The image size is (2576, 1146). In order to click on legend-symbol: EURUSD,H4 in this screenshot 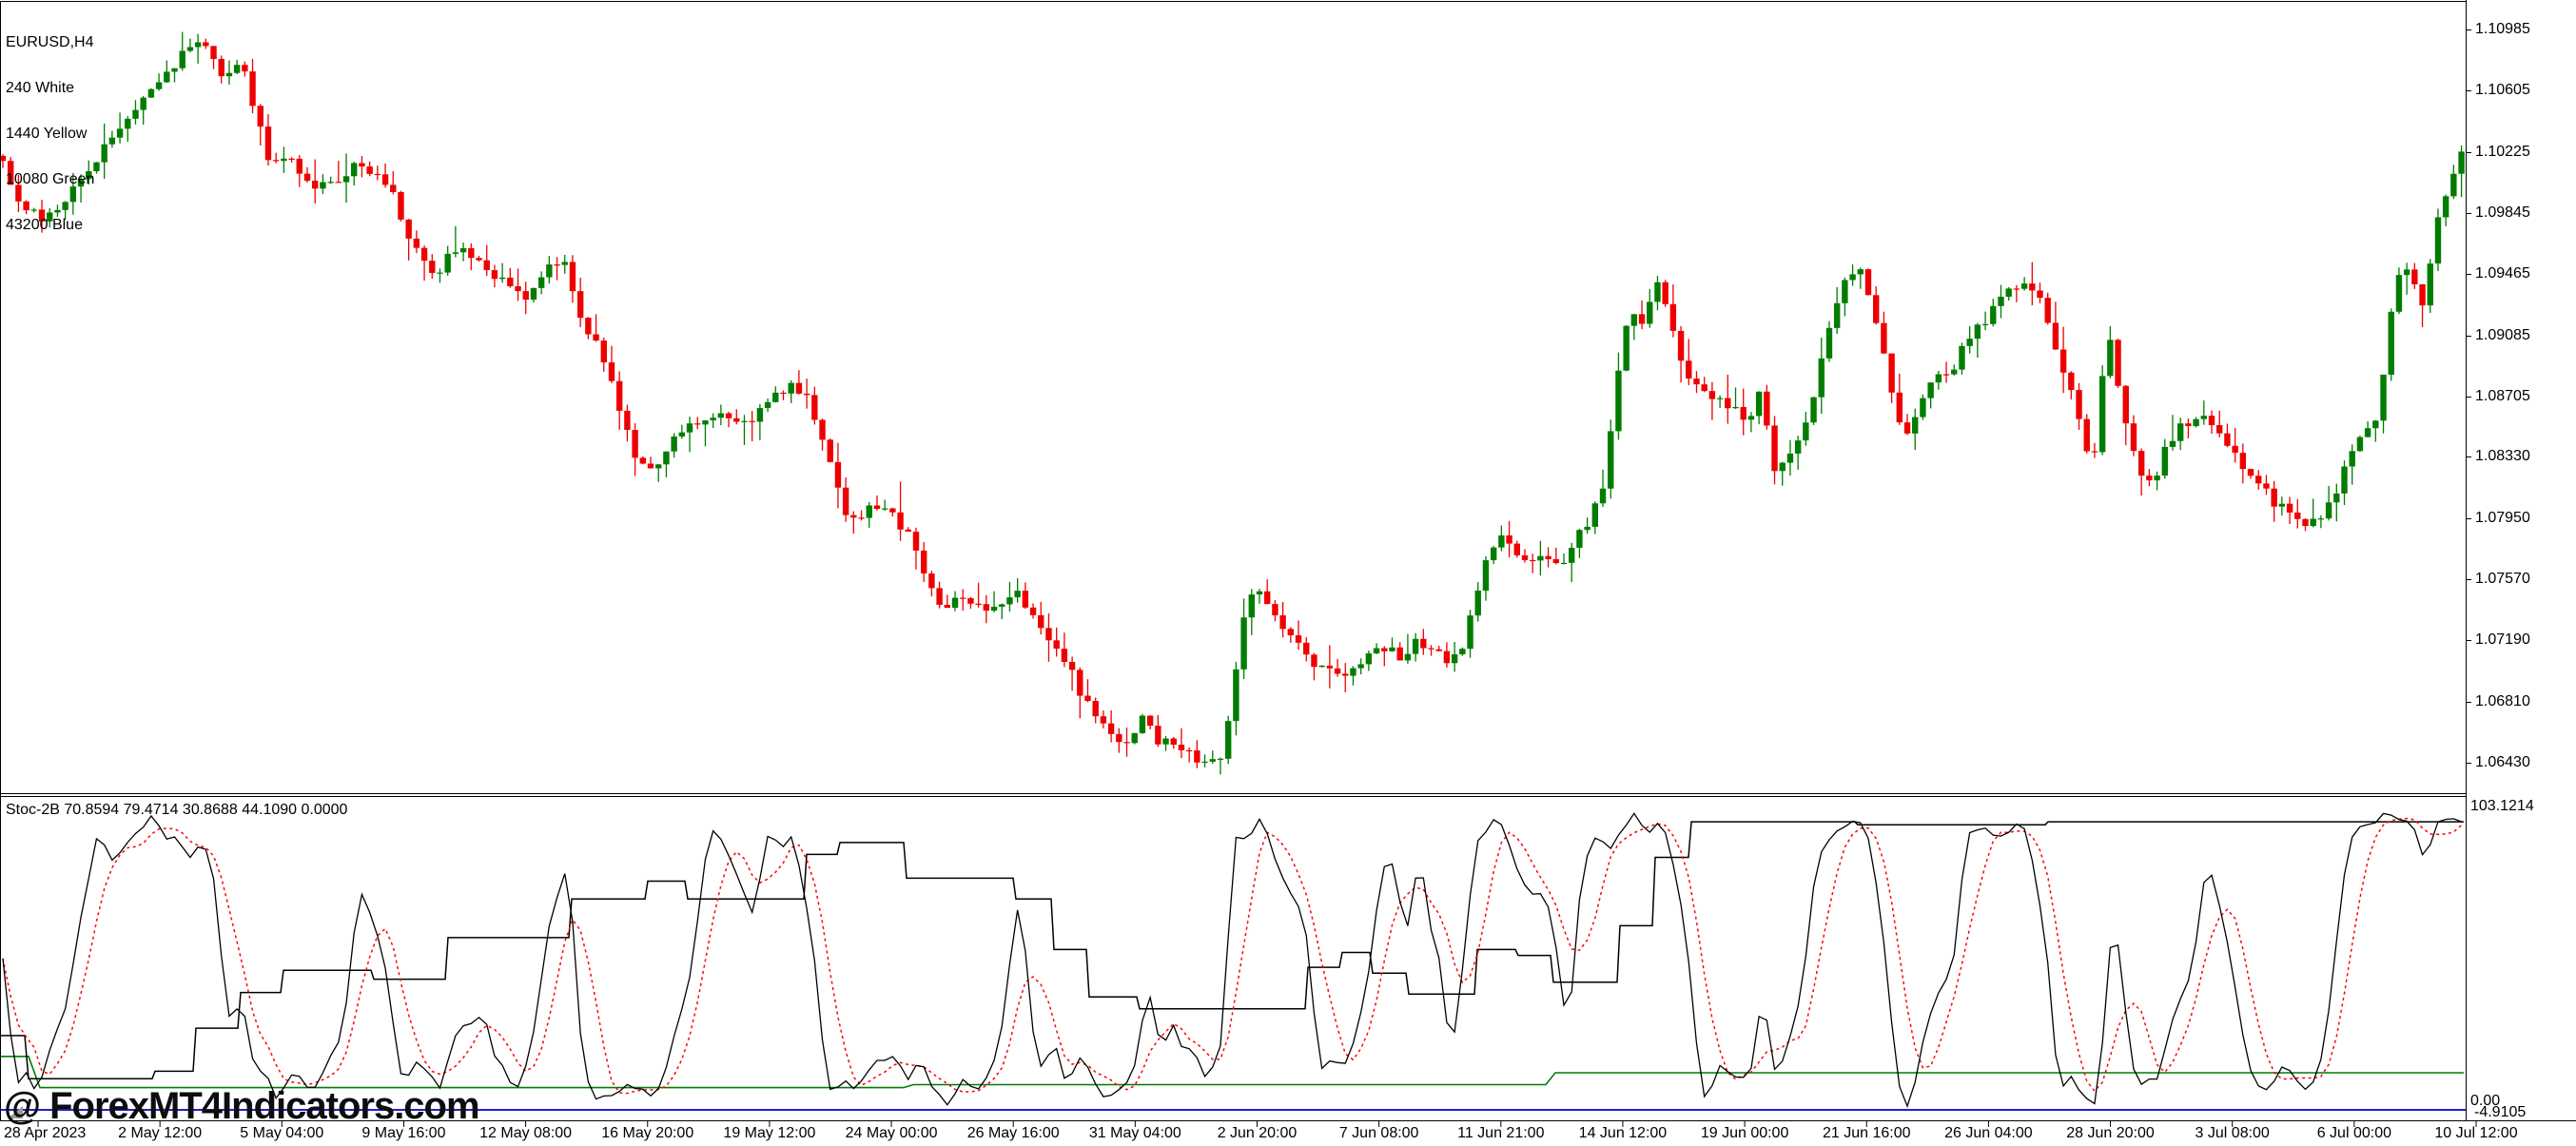, I will do `click(50, 42)`.